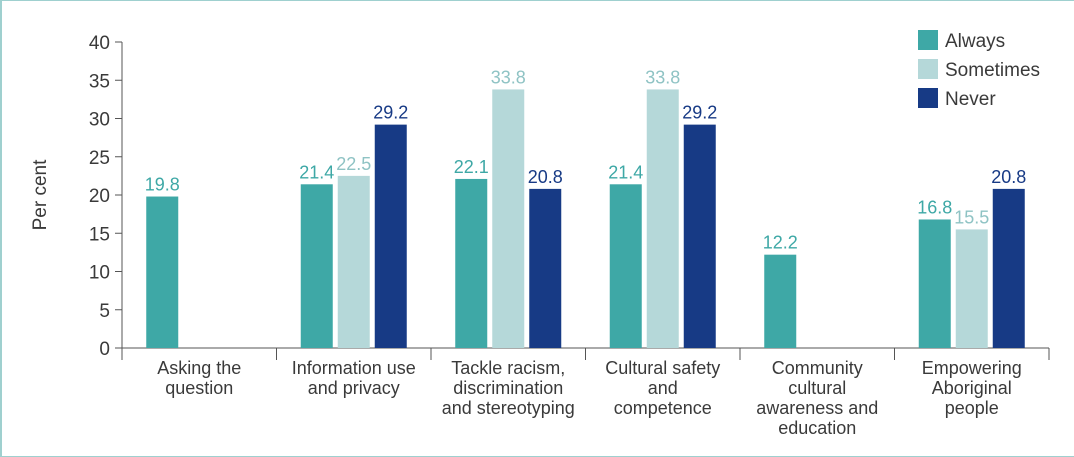 Image resolution: width=1074 pixels, height=457 pixels. What do you see at coordinates (99, 81) in the screenshot?
I see `y-tick-label: 35` at bounding box center [99, 81].